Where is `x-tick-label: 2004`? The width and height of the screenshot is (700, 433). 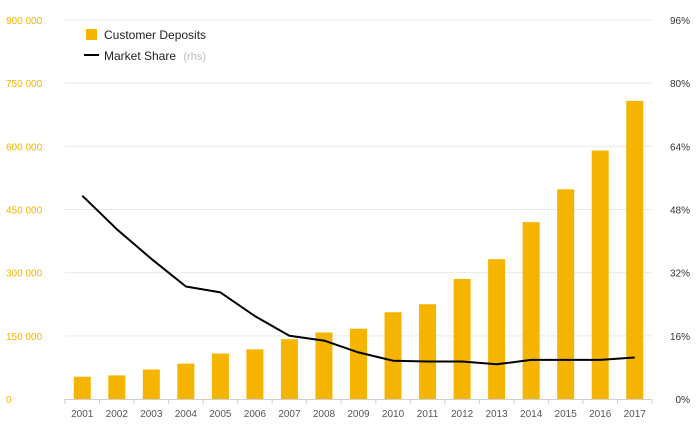 x-tick-label: 2004 is located at coordinates (186, 414).